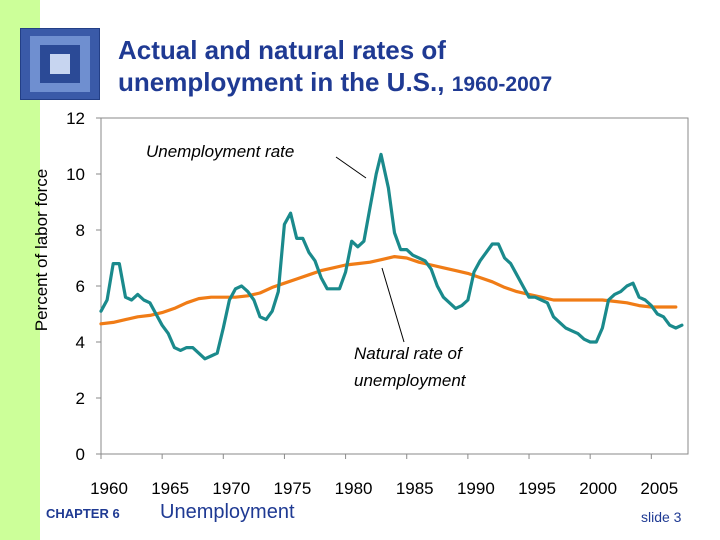 This screenshot has height=540, width=720. I want to click on chapter-topic: Unemployment, so click(227, 512).